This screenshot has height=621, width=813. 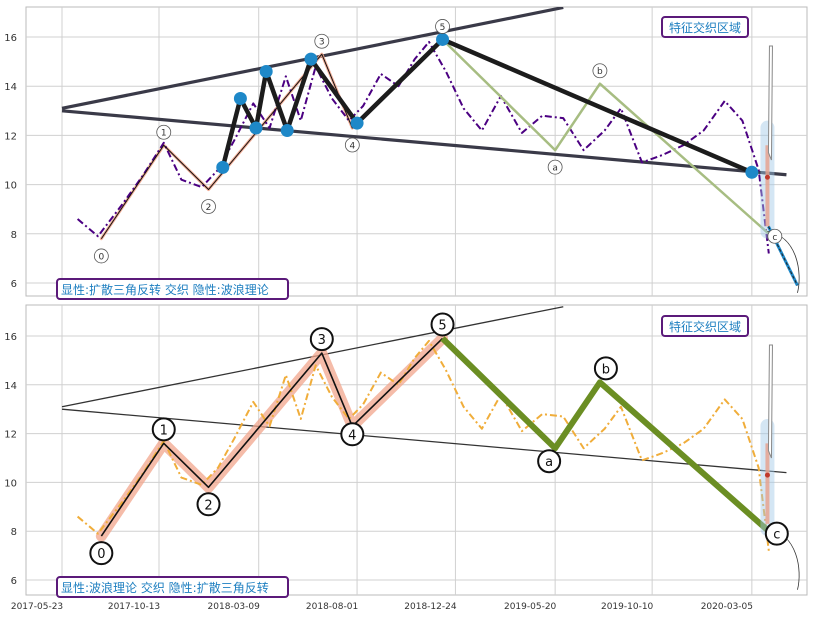 What do you see at coordinates (767, 475) in the screenshot?
I see `bottom-zone-dot` at bounding box center [767, 475].